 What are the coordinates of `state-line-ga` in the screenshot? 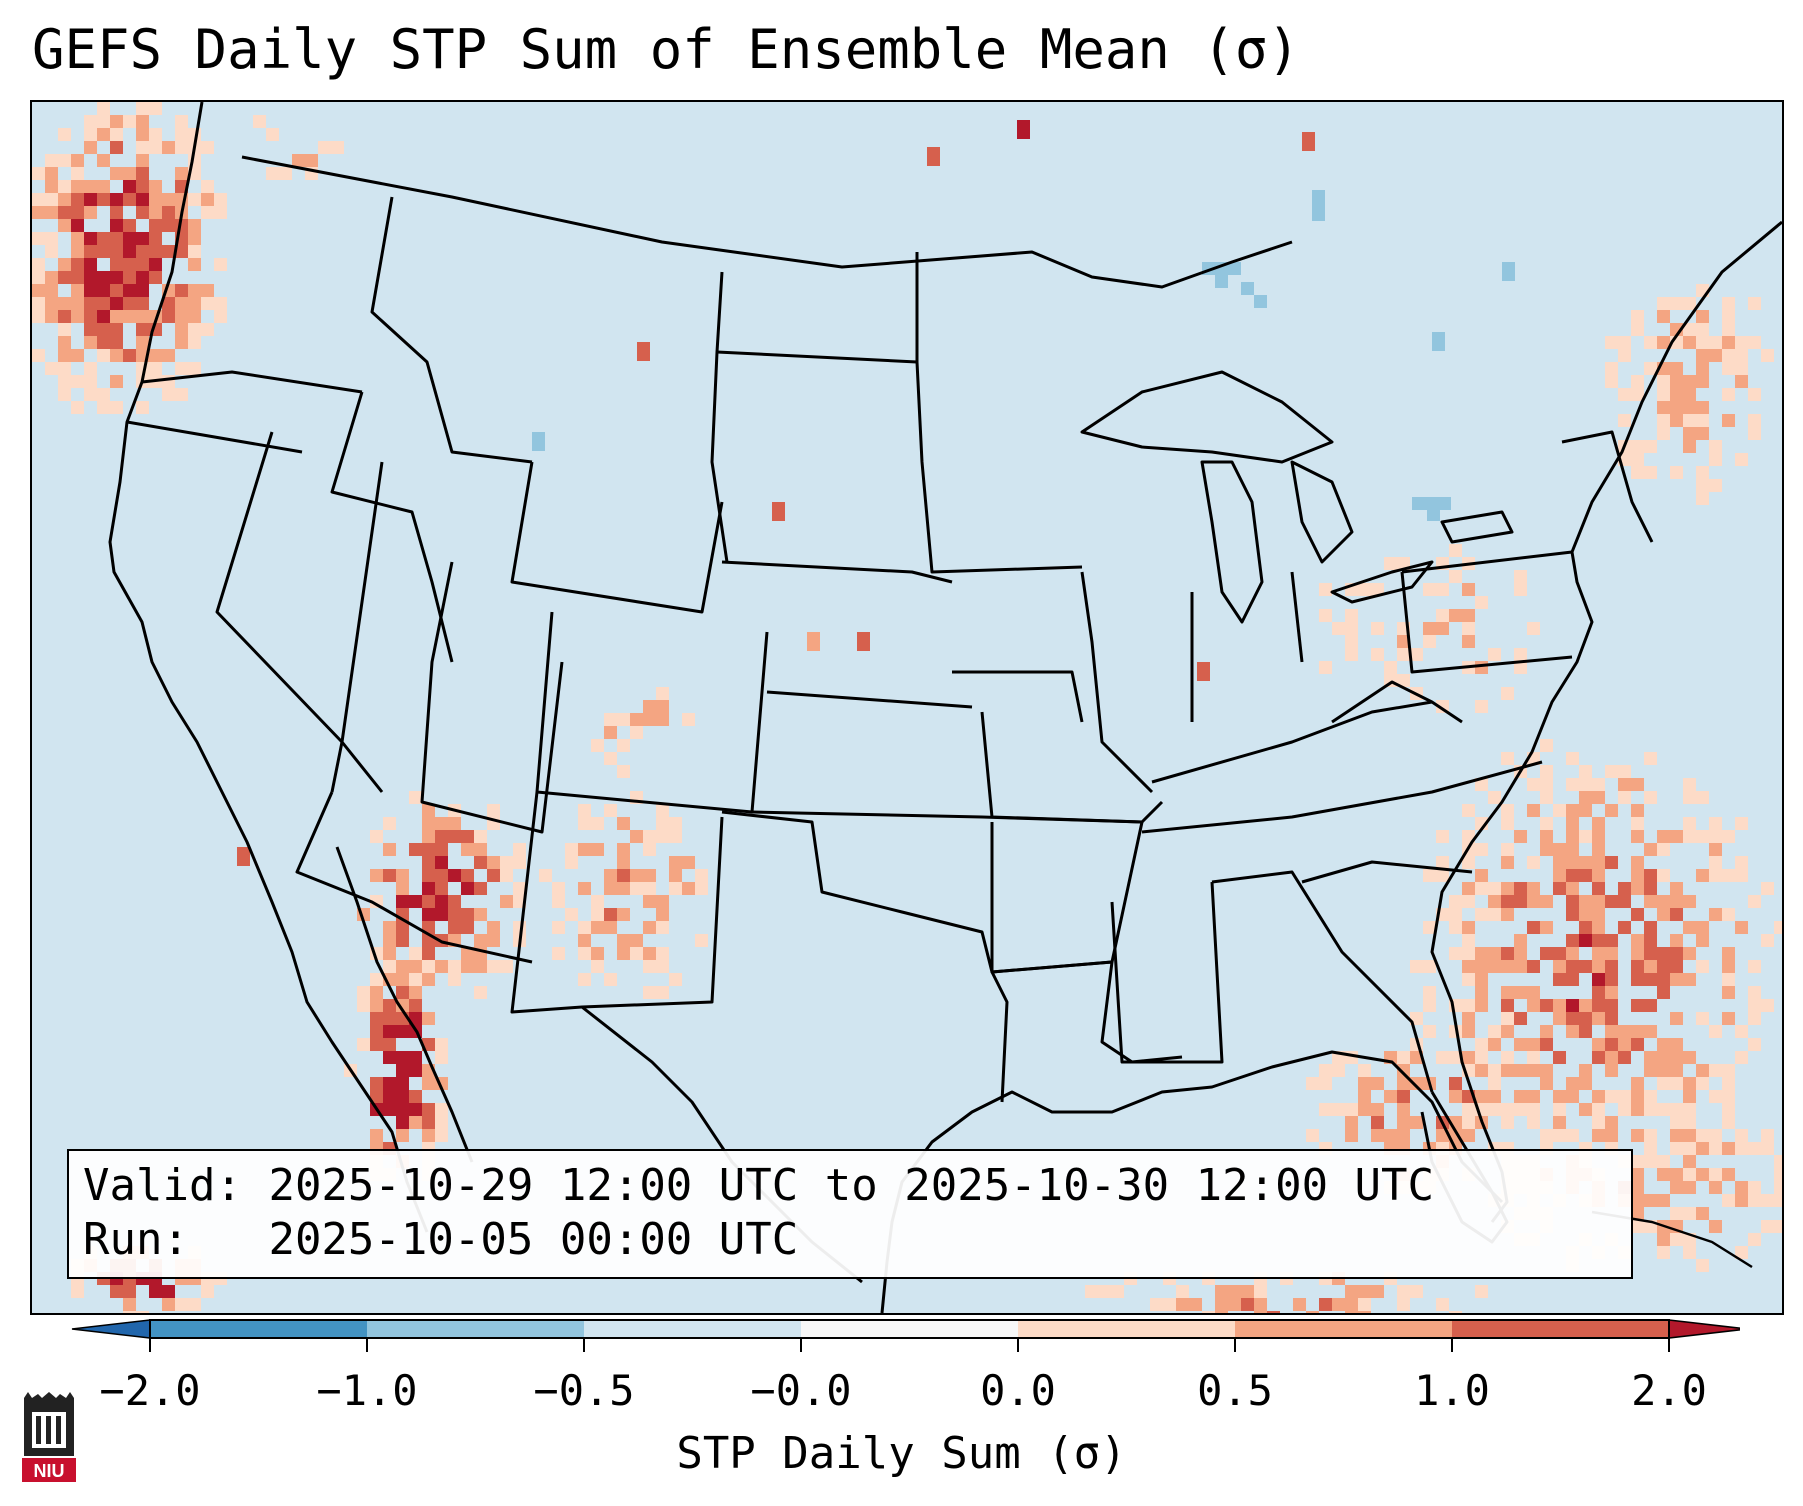 It's located at (1322, 981).